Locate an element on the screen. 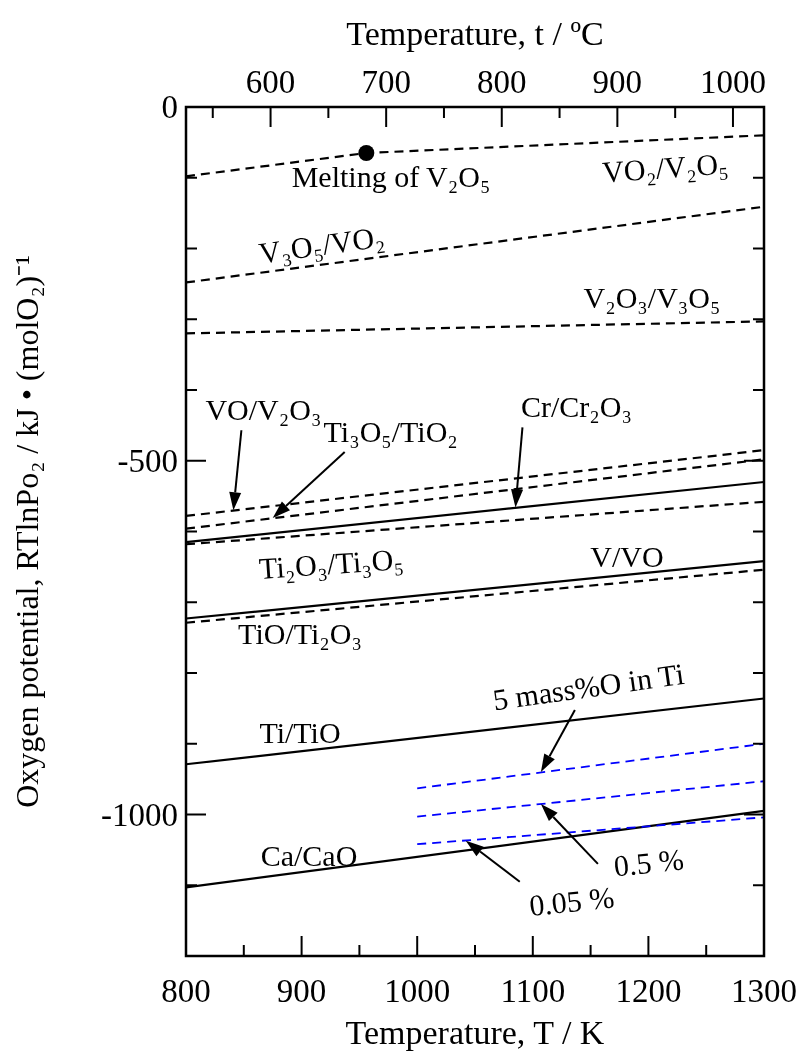  x-tick-label: 1300 is located at coordinates (764, 991).